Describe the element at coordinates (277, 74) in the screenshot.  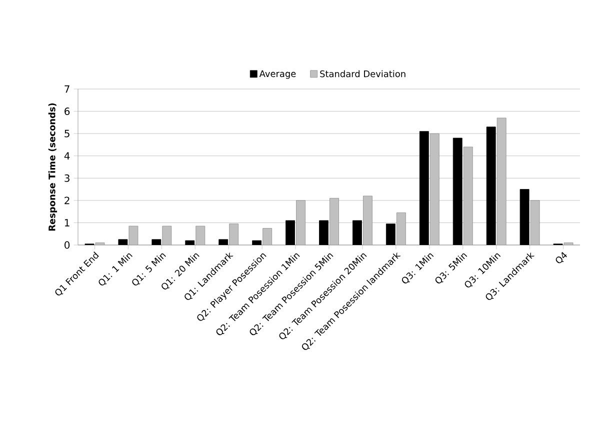
I see `legend-label: Average` at that location.